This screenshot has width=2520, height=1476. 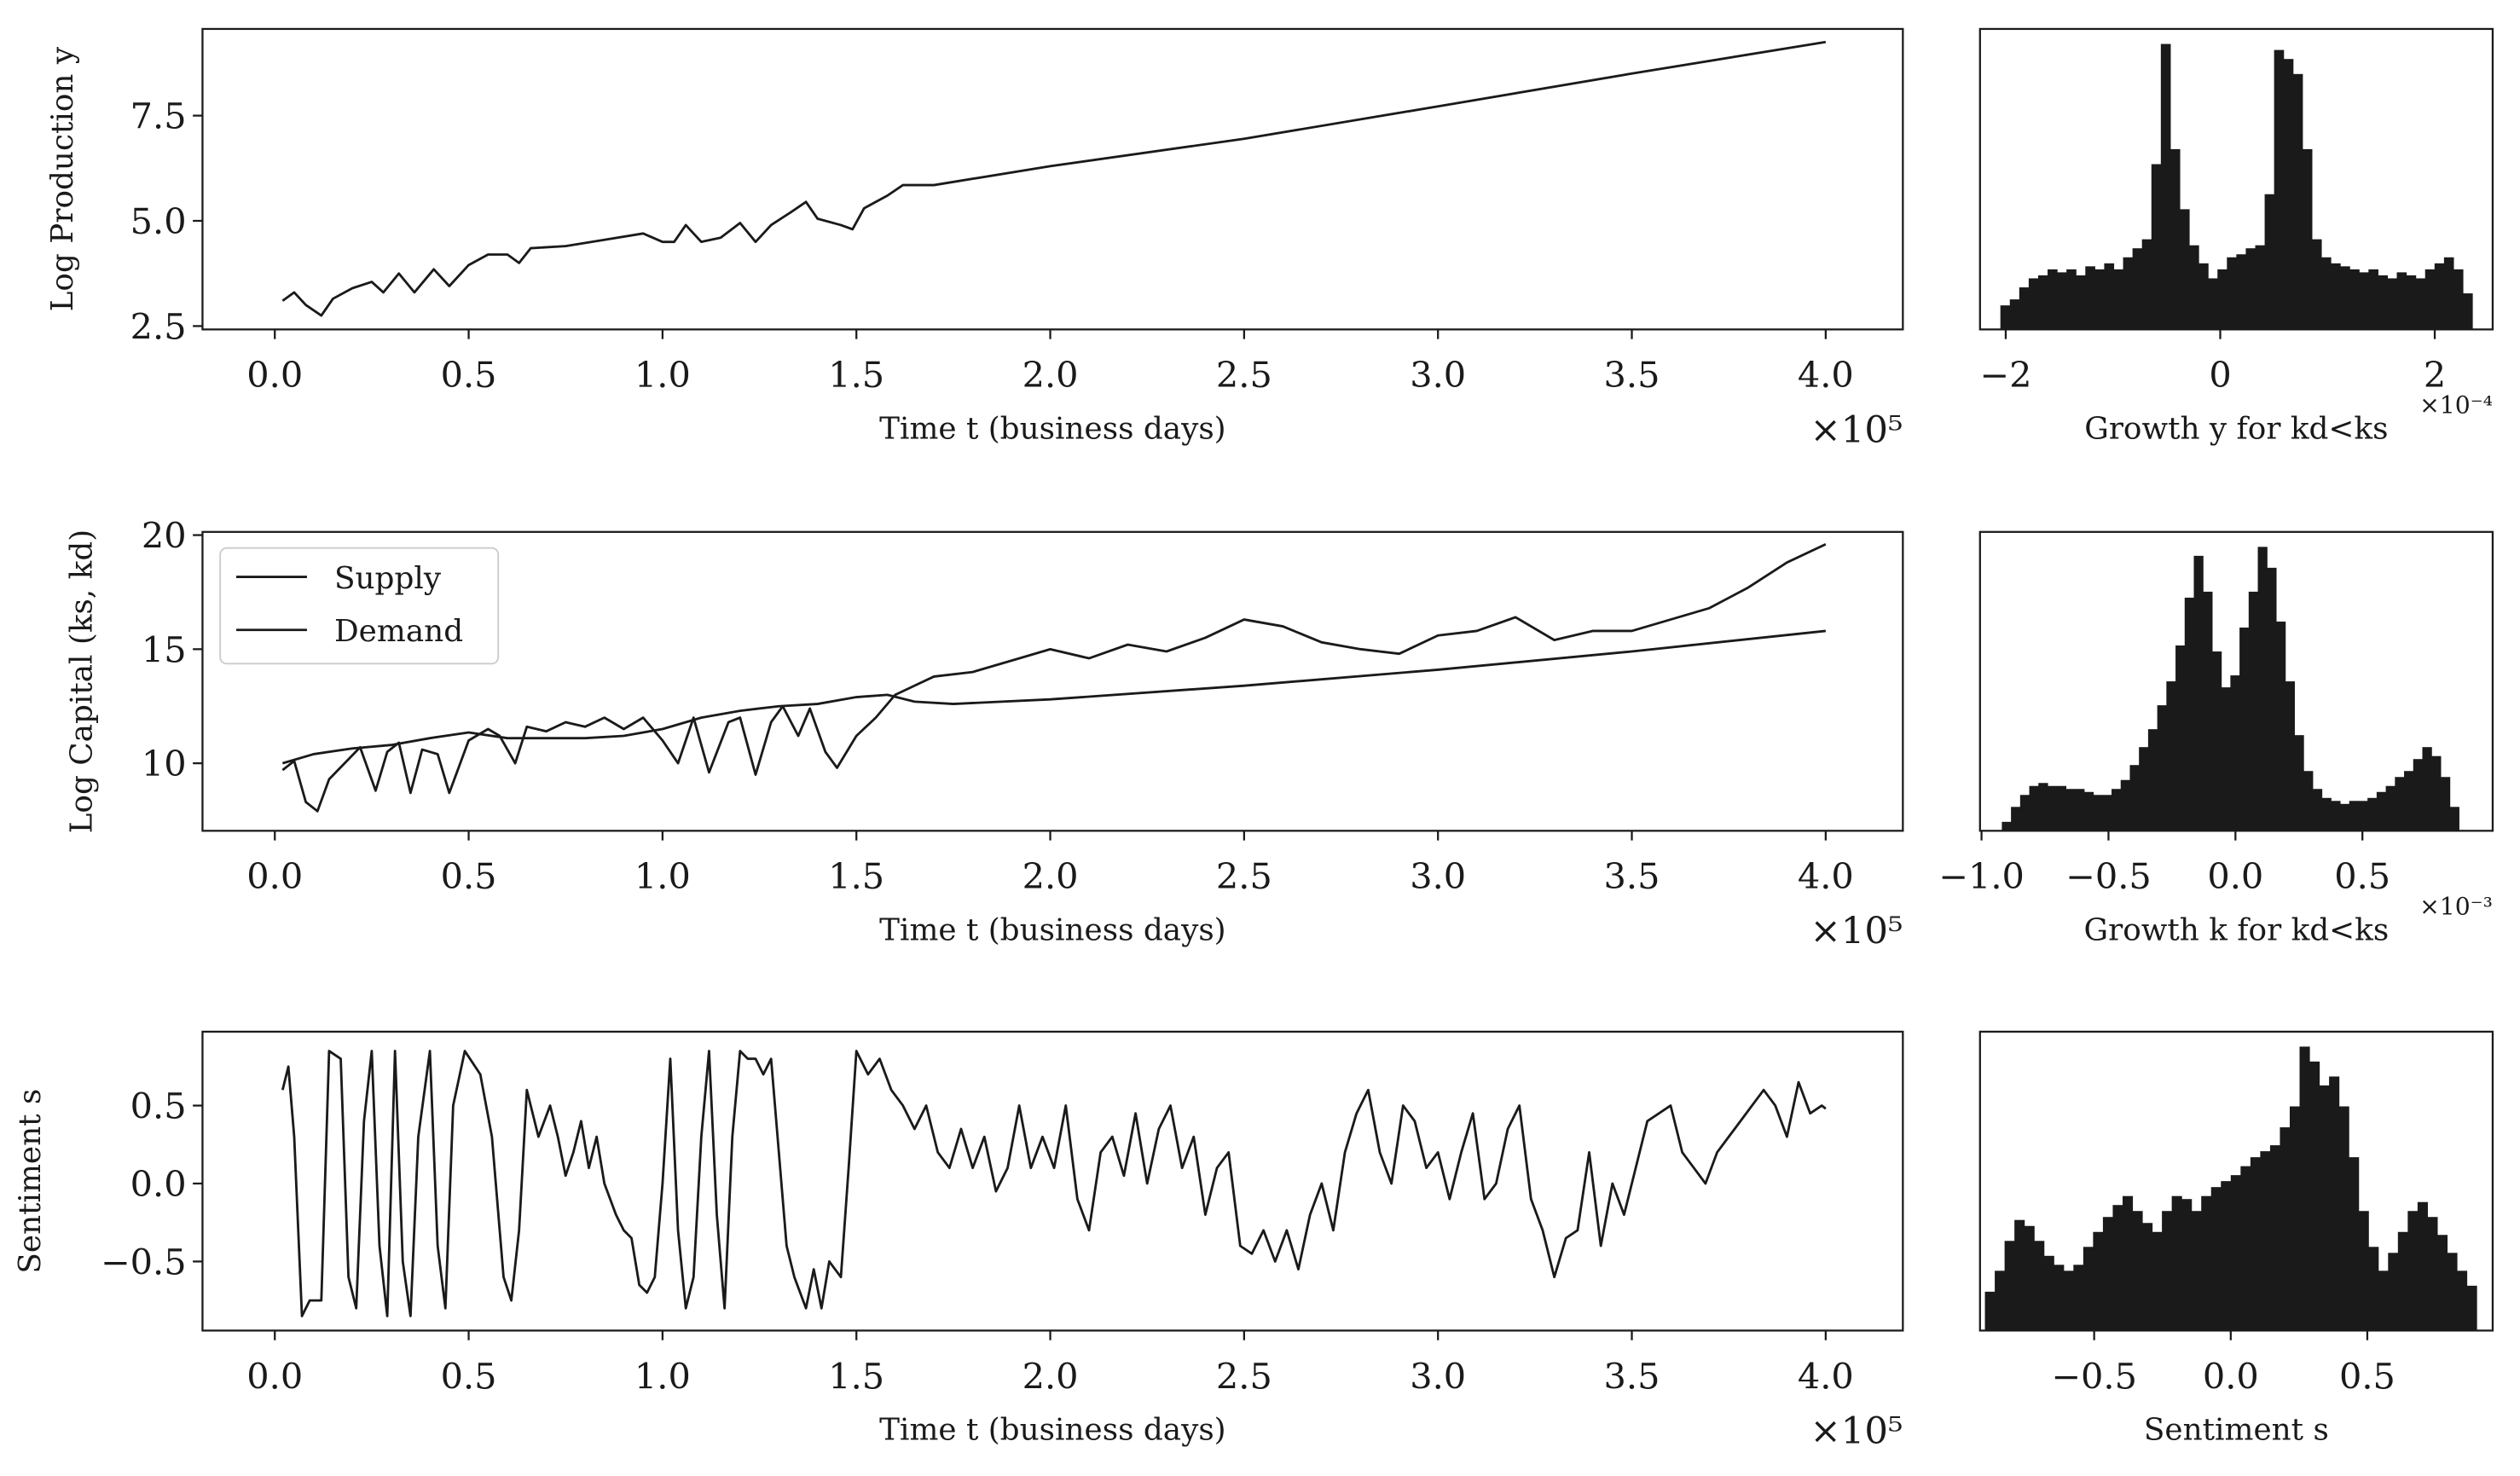 What do you see at coordinates (81, 682) in the screenshot?
I see `y-axis-label: Log Capital (ks, kd)` at bounding box center [81, 682].